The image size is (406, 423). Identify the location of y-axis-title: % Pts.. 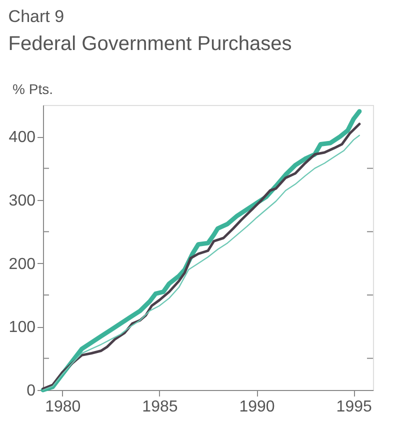
(32, 89).